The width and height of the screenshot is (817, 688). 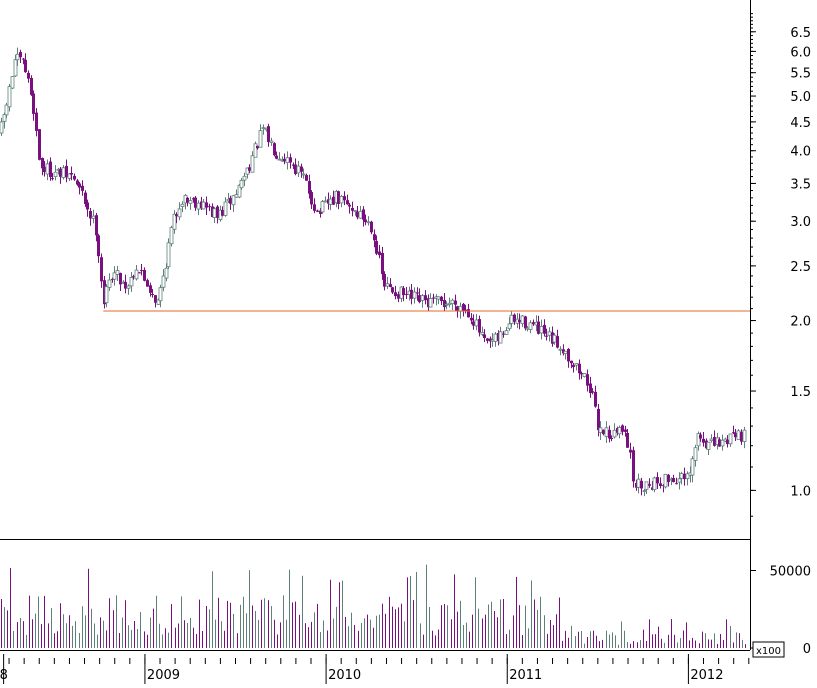 What do you see at coordinates (800, 74) in the screenshot?
I see `y-tick-label-2: 5.5` at bounding box center [800, 74].